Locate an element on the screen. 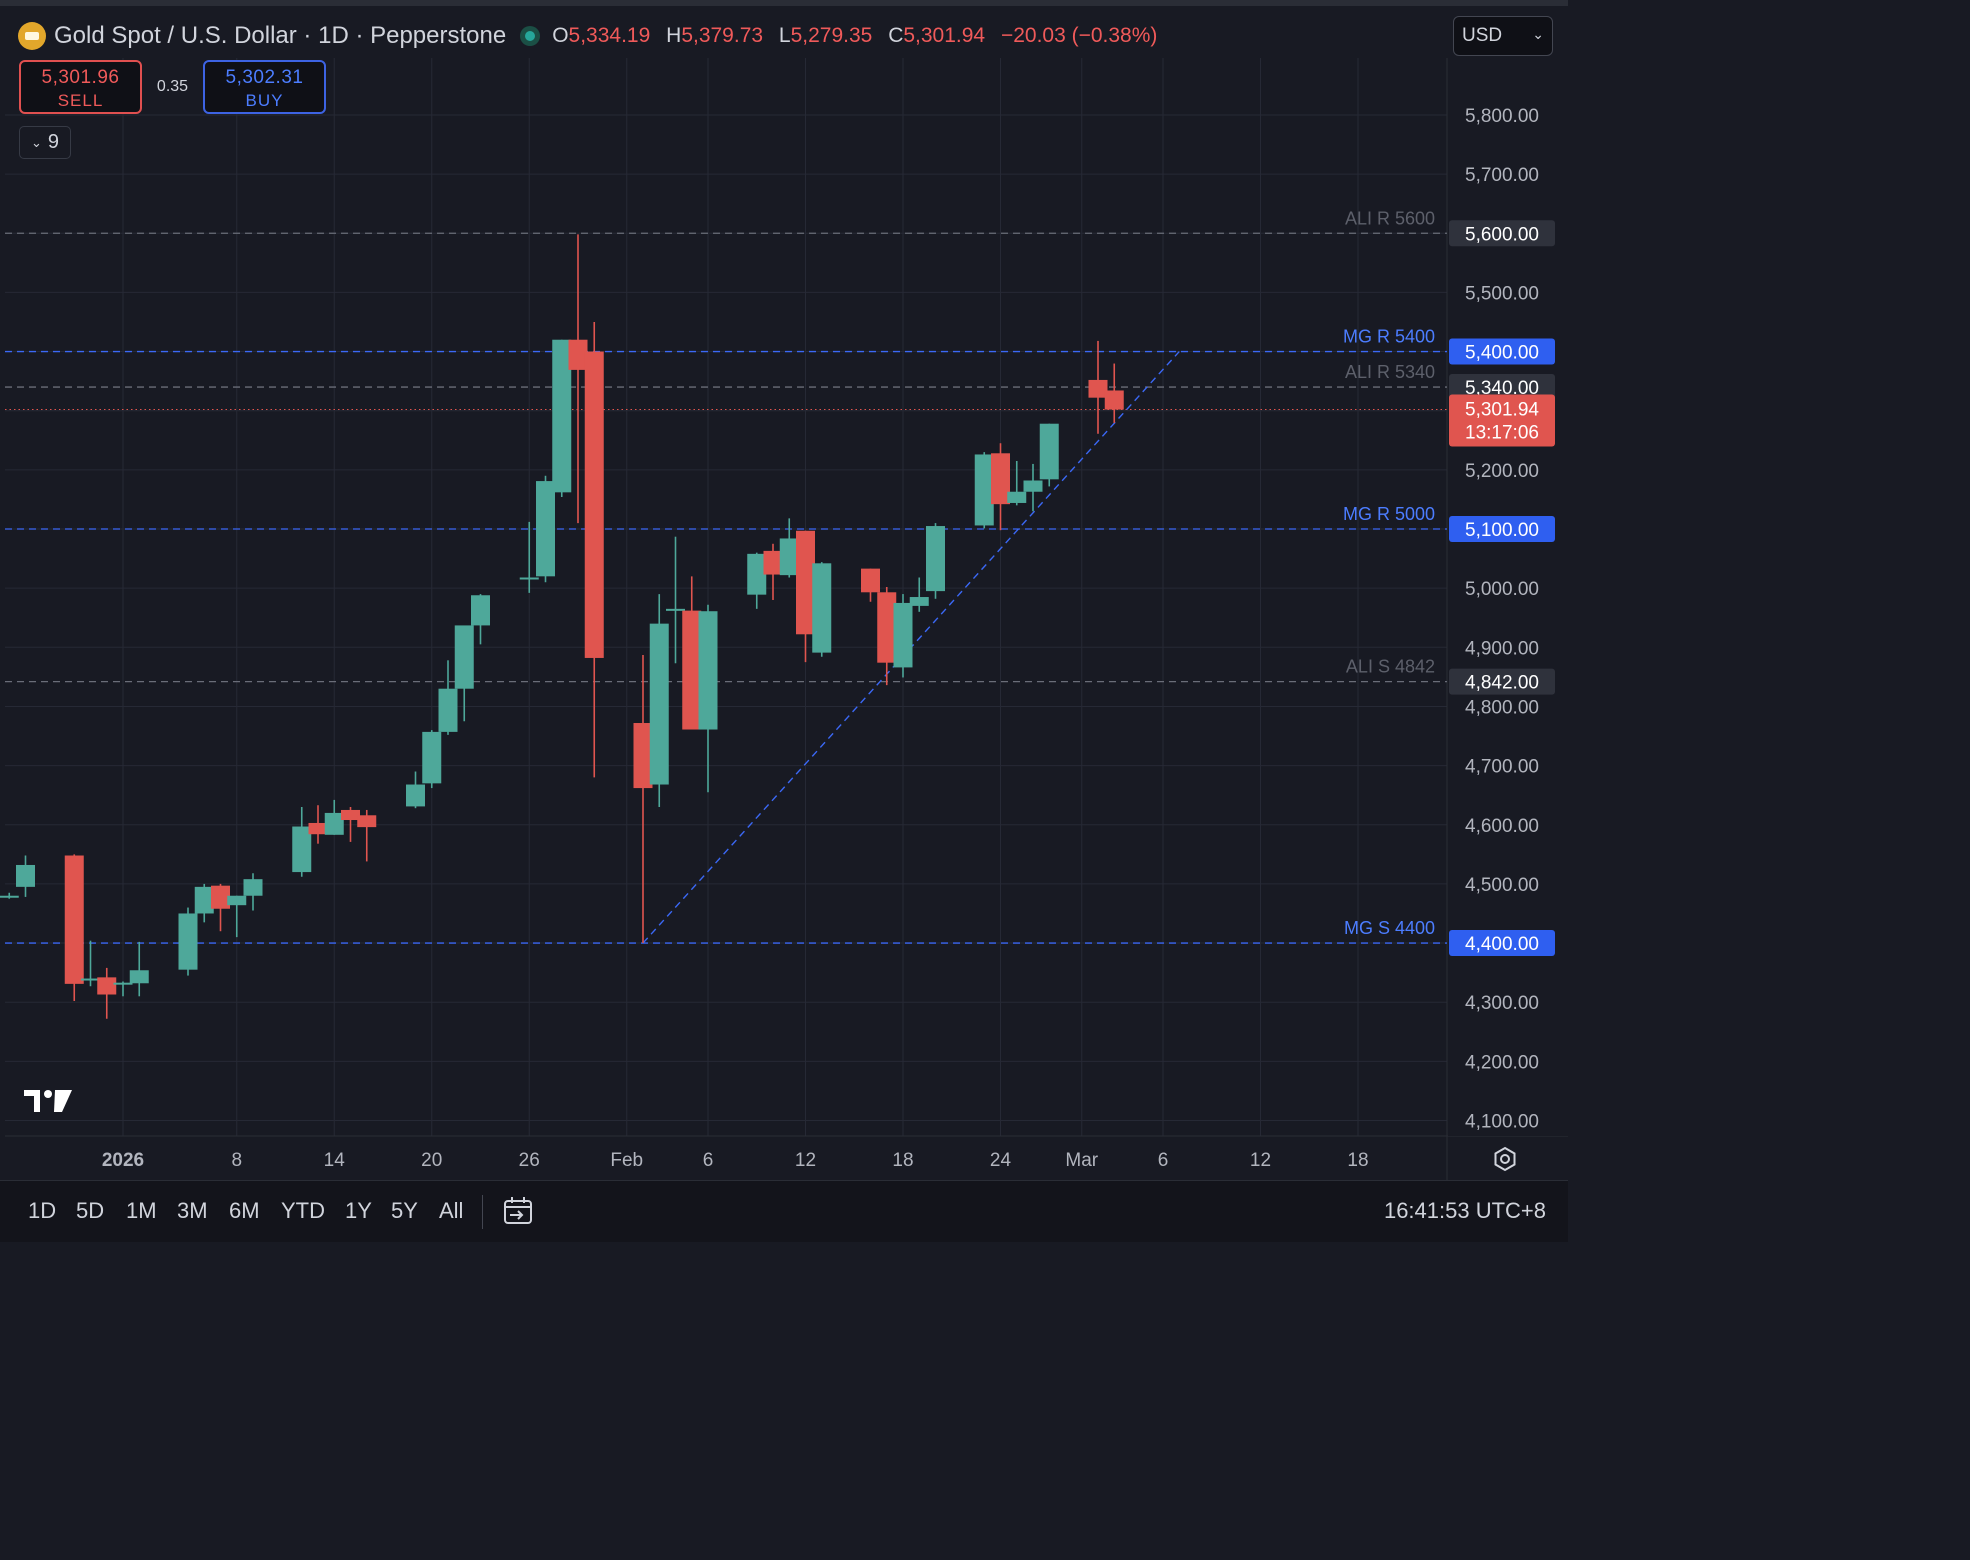 This screenshot has height=1560, width=1970. current-price-badge is located at coordinates (1502, 420).